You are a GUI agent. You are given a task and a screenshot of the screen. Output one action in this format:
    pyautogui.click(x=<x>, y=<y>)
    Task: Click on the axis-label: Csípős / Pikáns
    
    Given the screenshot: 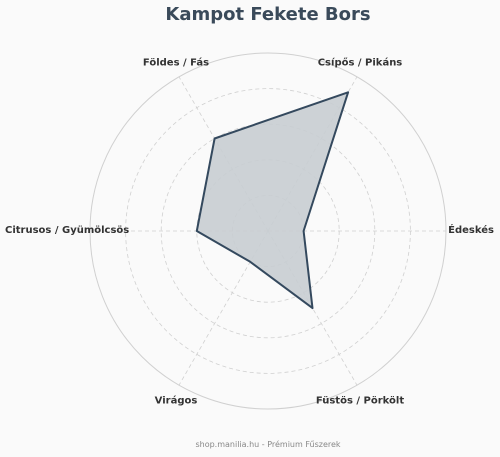 What is the action you would take?
    pyautogui.click(x=360, y=63)
    